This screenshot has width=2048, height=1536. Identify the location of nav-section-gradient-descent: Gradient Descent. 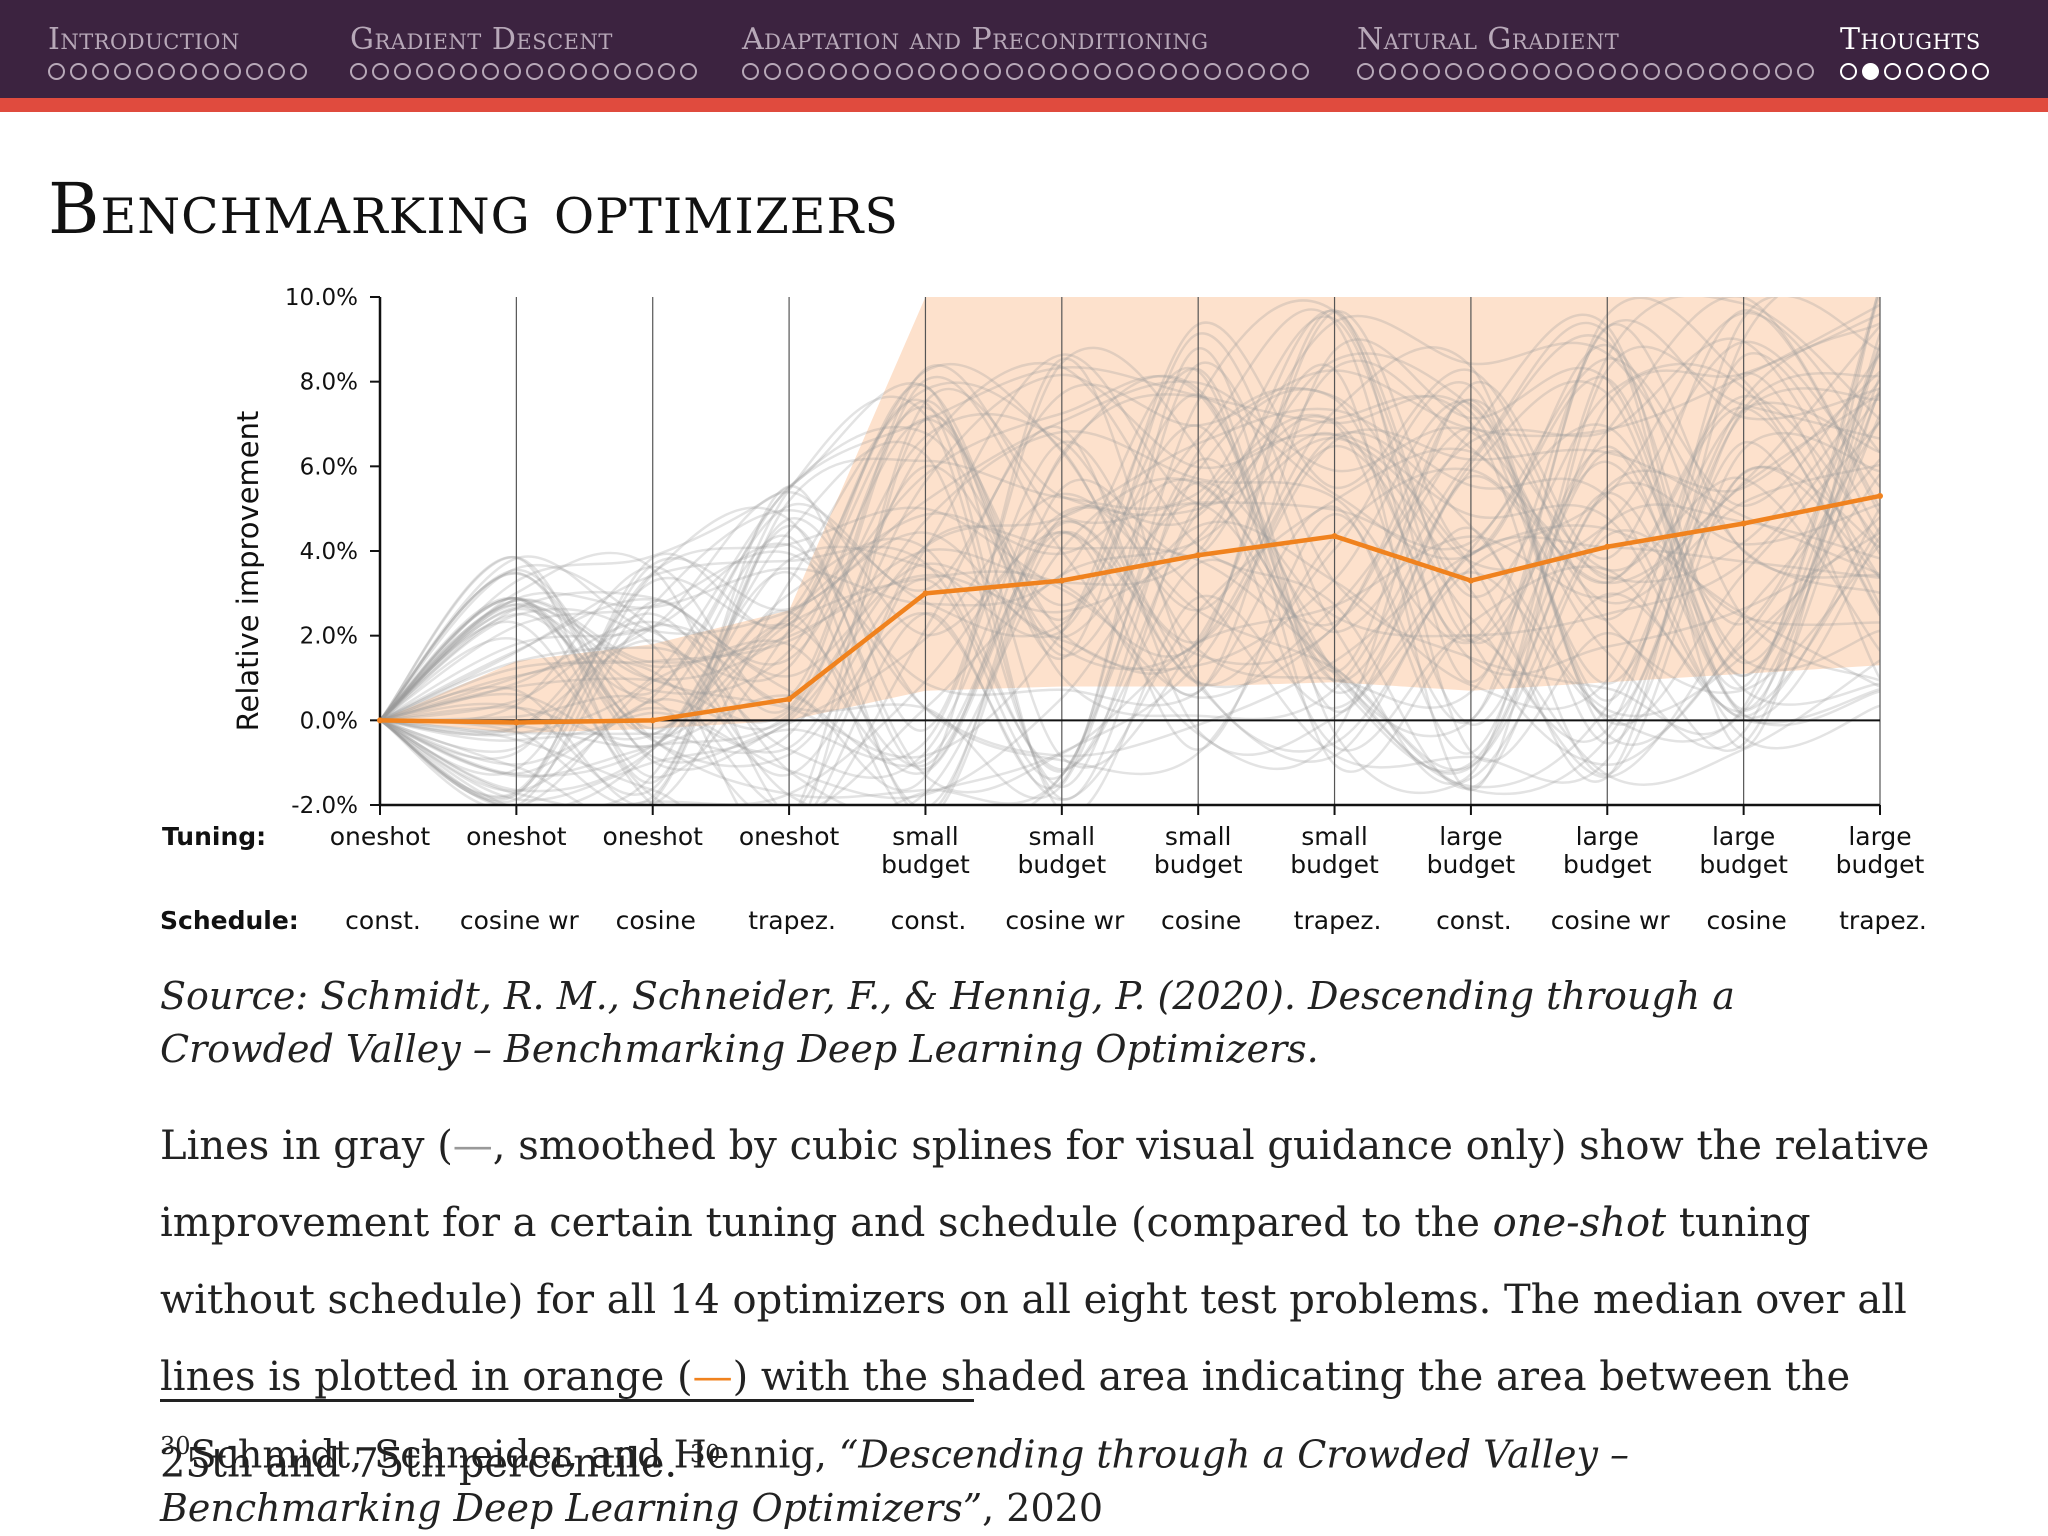
(523, 51).